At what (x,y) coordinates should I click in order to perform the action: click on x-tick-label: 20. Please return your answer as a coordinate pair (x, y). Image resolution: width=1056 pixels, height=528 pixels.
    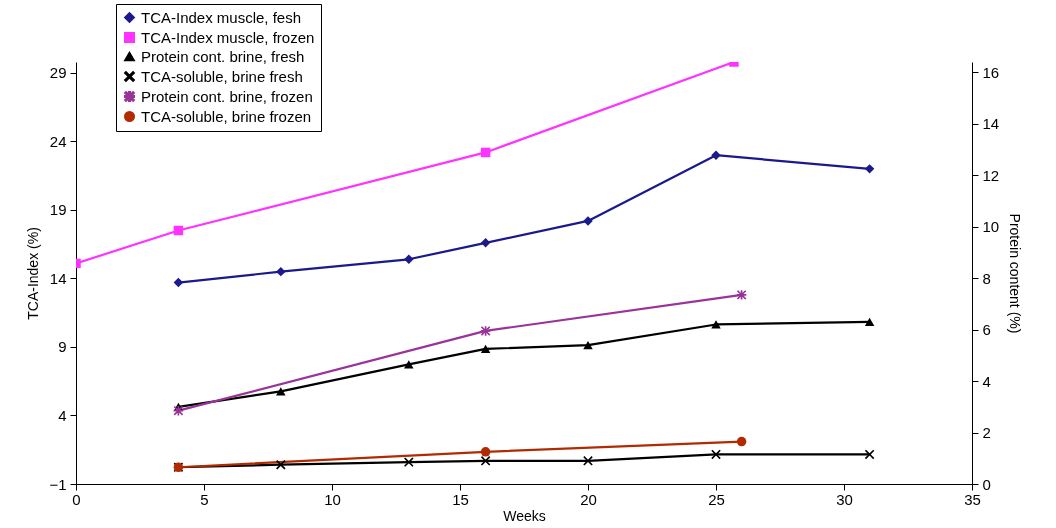
    Looking at the image, I should click on (588, 499).